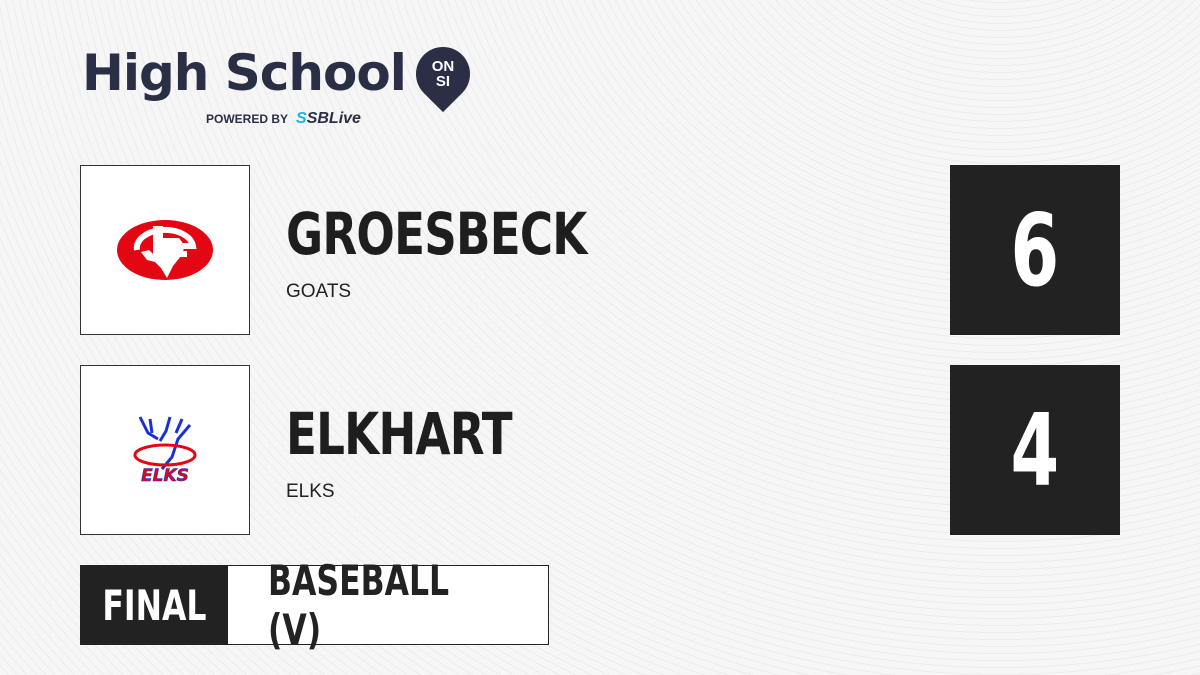 Image resolution: width=1200 pixels, height=675 pixels. What do you see at coordinates (436, 234) in the screenshot?
I see `team-name: GROESBECK` at bounding box center [436, 234].